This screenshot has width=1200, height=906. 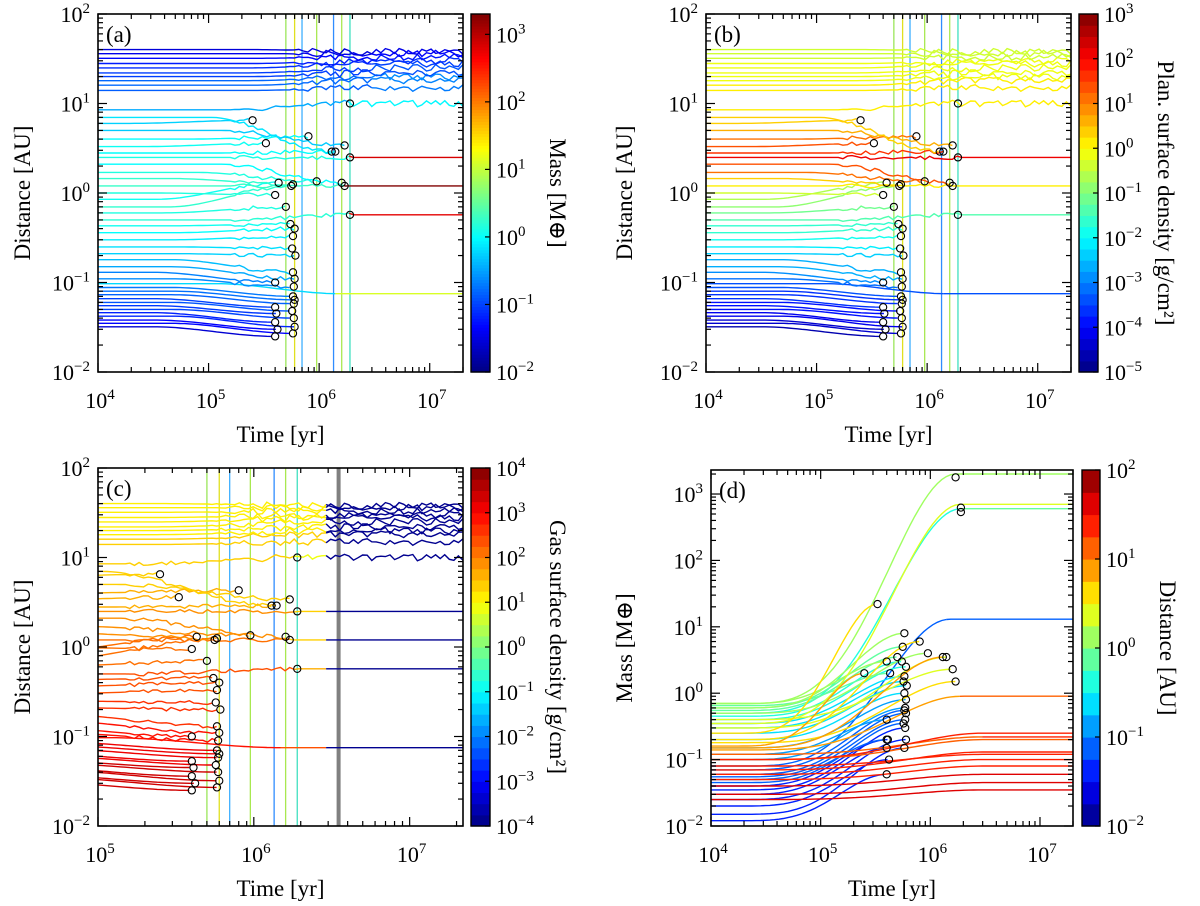 What do you see at coordinates (511, 102) in the screenshot?
I see `colorbar-tick-label: 10²` at bounding box center [511, 102].